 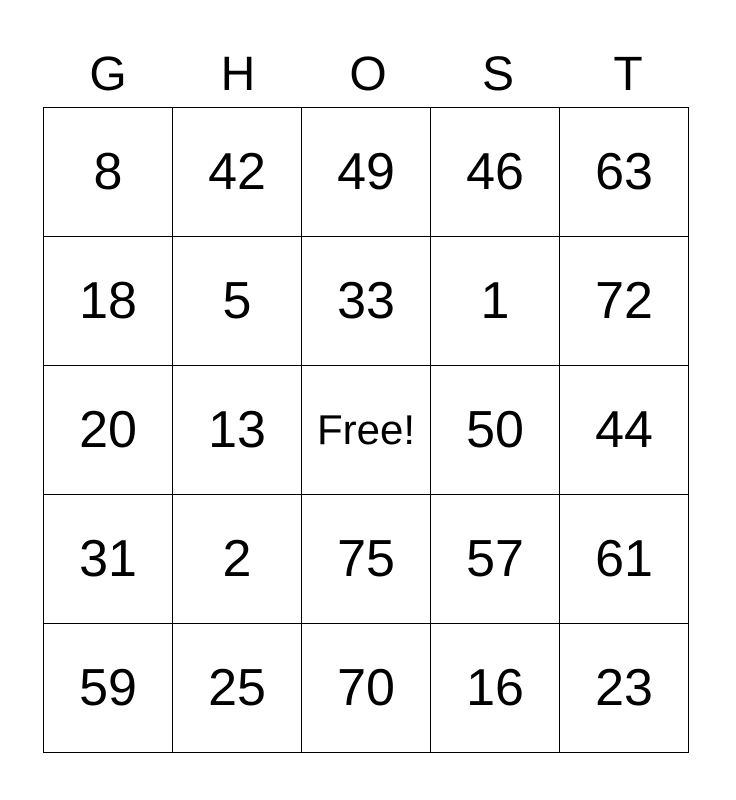 What do you see at coordinates (624, 172) in the screenshot?
I see `bingo-cell: 63` at bounding box center [624, 172].